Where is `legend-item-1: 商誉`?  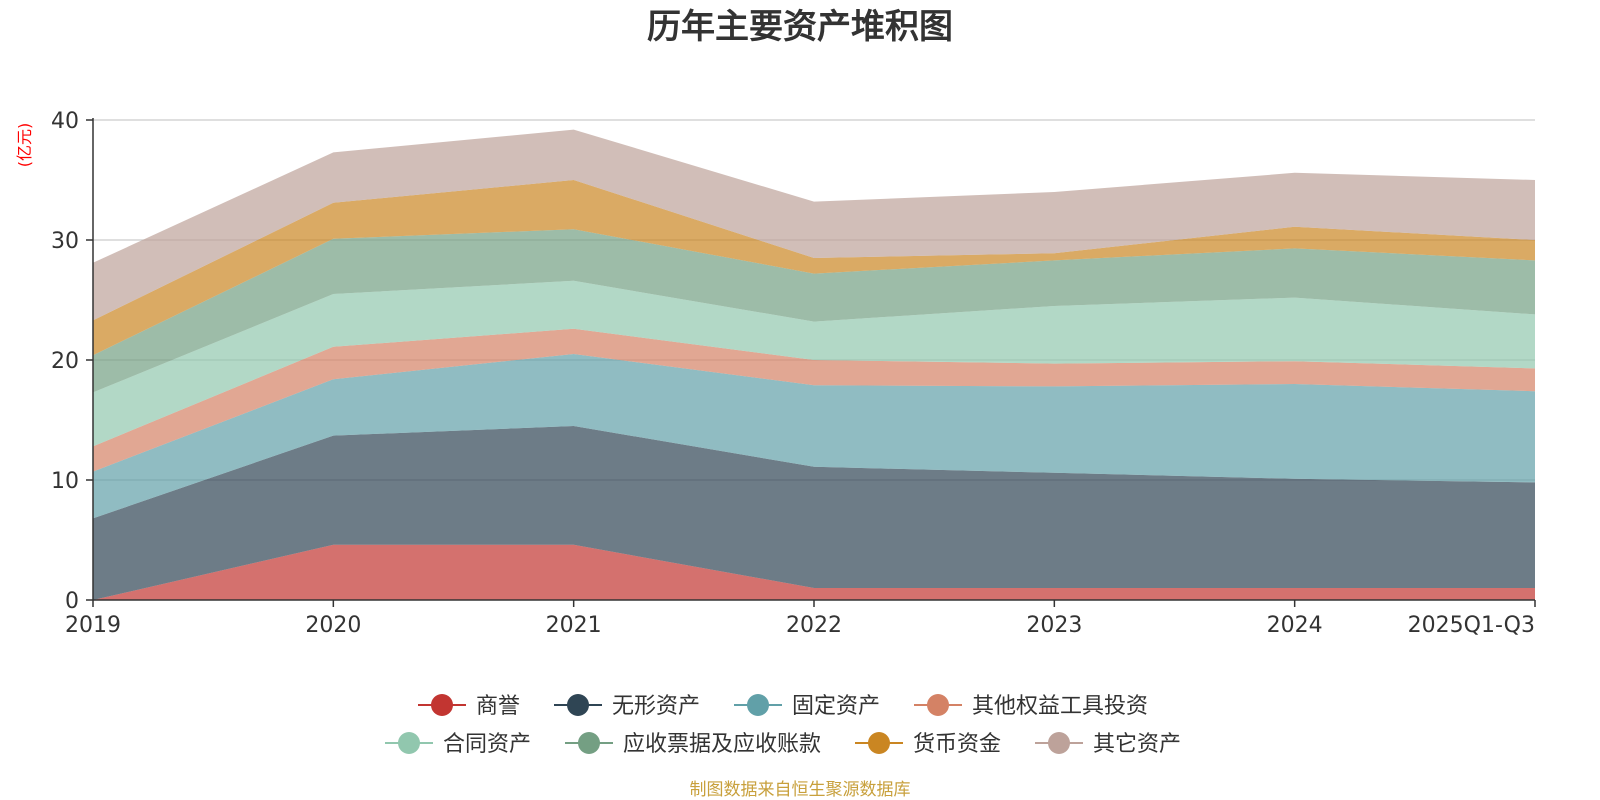
legend-item-1: 商誉 is located at coordinates (469, 706).